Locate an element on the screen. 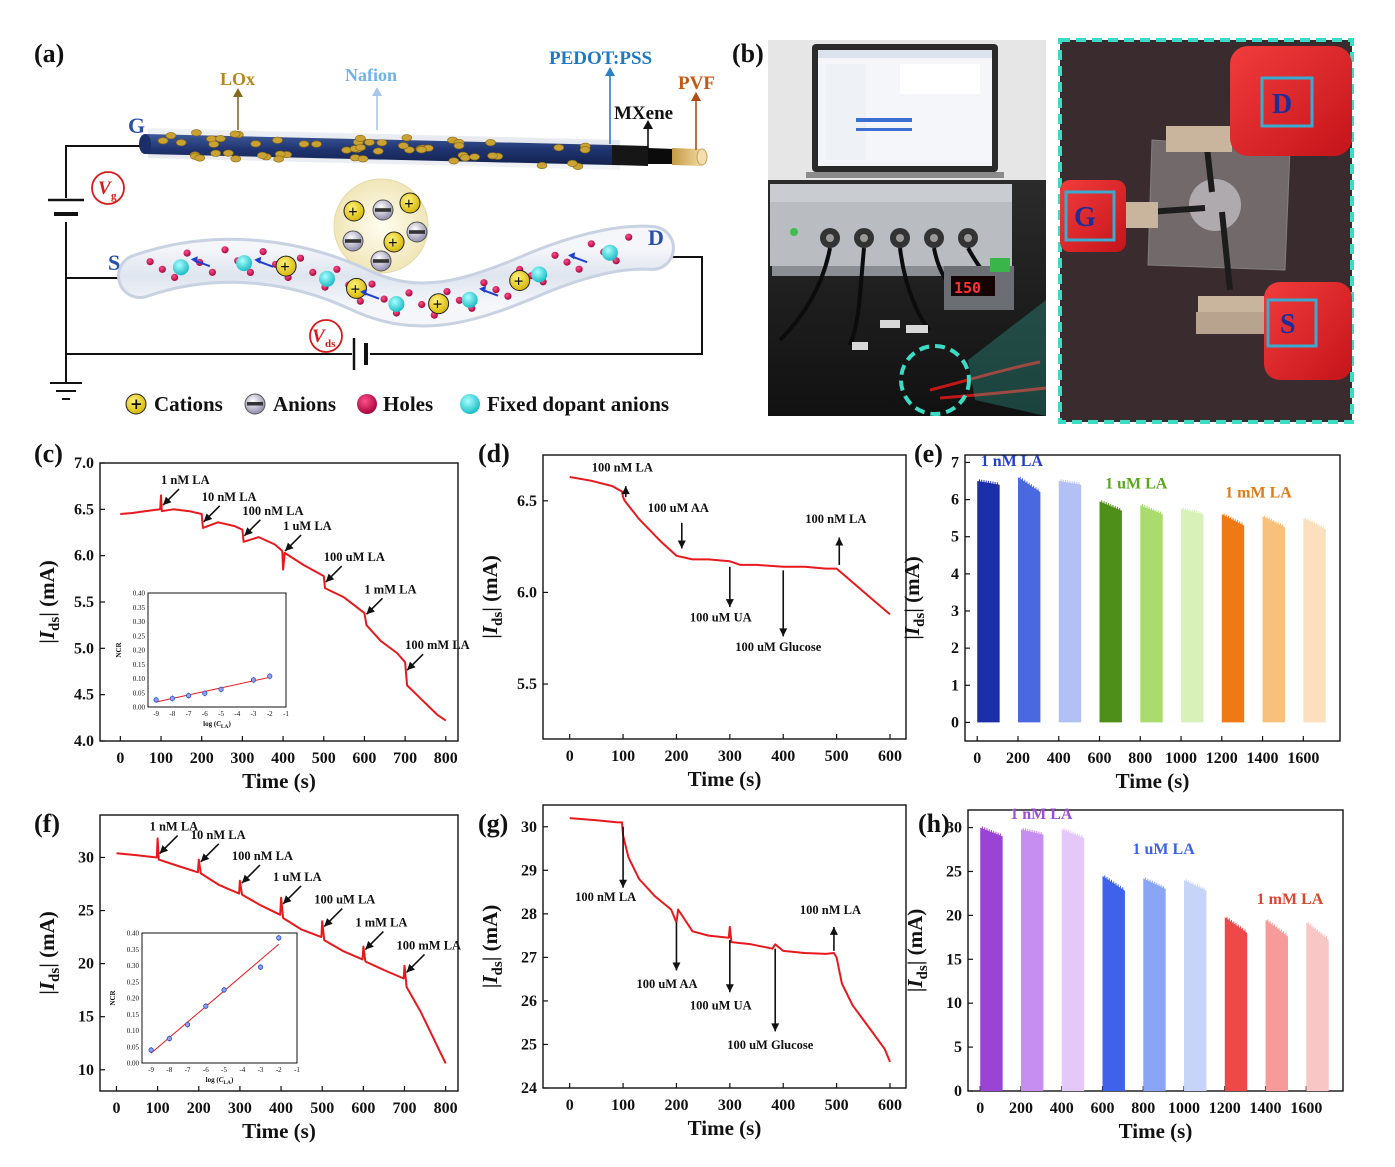  cation-icon is located at coordinates (394, 242).